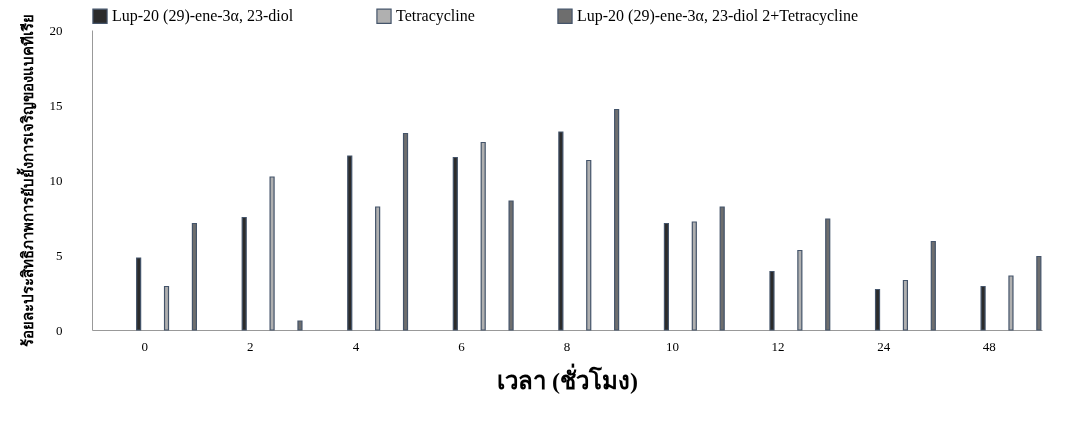 Image resolution: width=1084 pixels, height=447 pixels. What do you see at coordinates (56, 180) in the screenshot?
I see `y-tick-label: 10` at bounding box center [56, 180].